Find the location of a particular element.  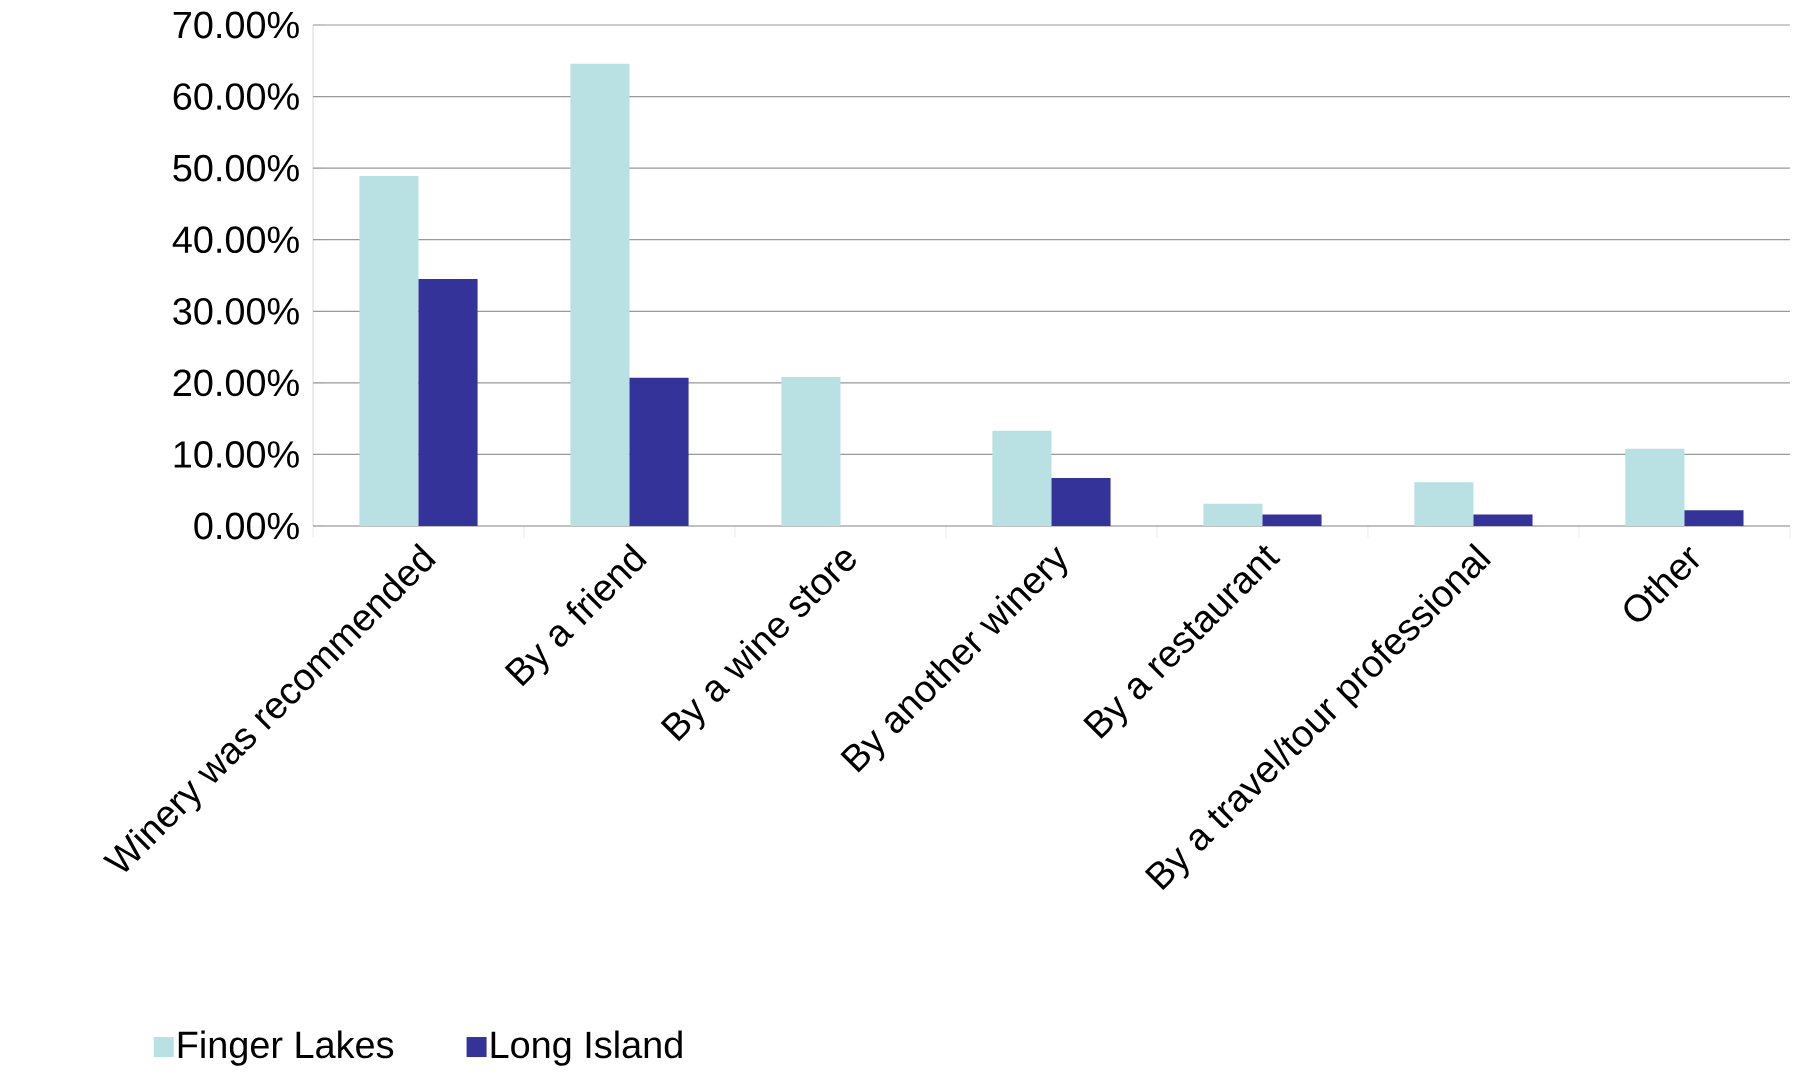

y-tick-label: 60.00% is located at coordinates (236, 96).